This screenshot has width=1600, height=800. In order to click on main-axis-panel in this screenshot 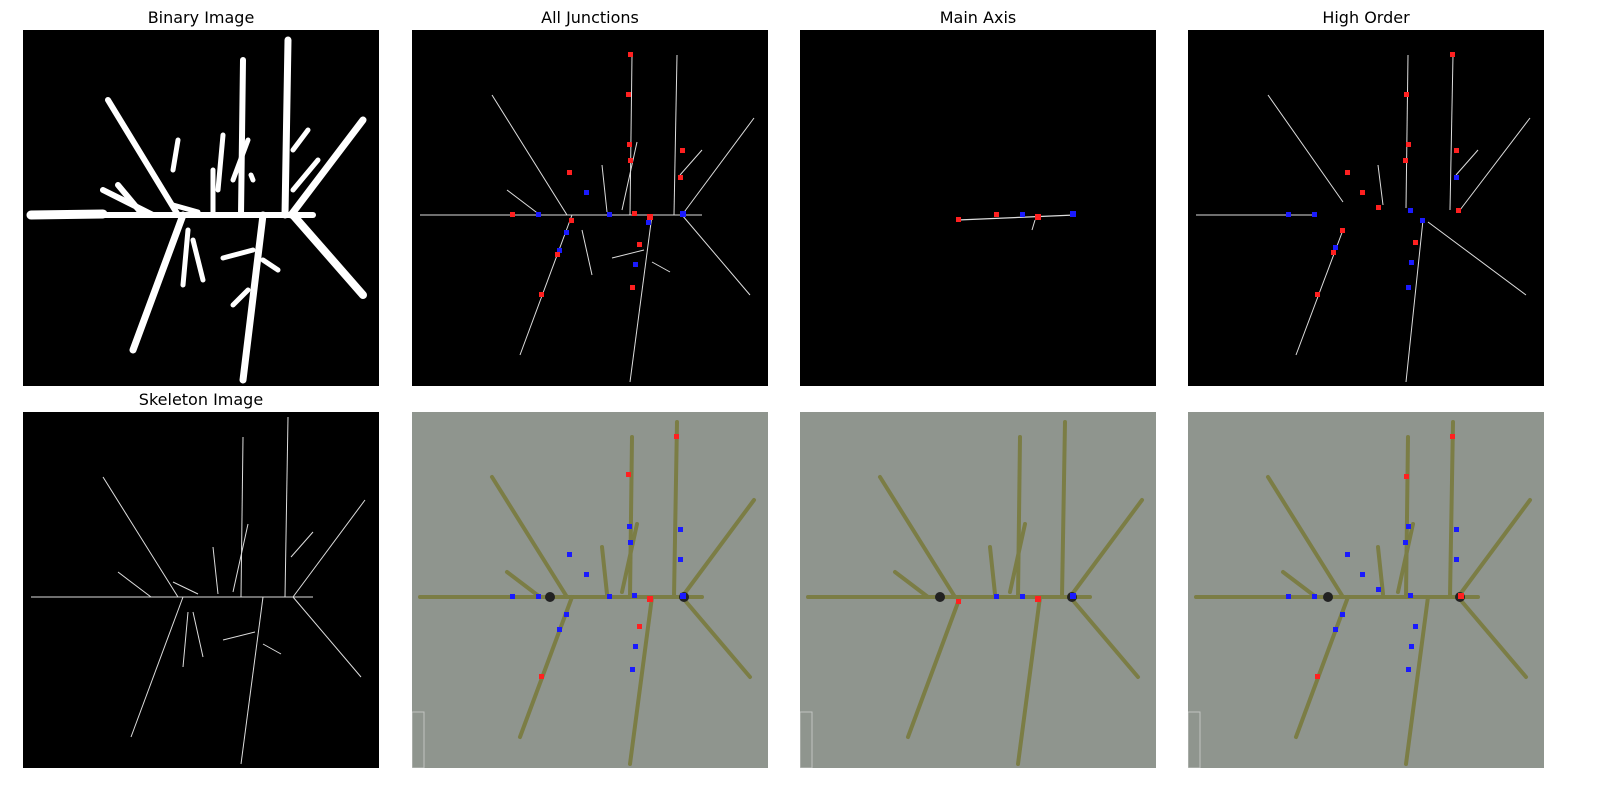, I will do `click(978, 208)`.